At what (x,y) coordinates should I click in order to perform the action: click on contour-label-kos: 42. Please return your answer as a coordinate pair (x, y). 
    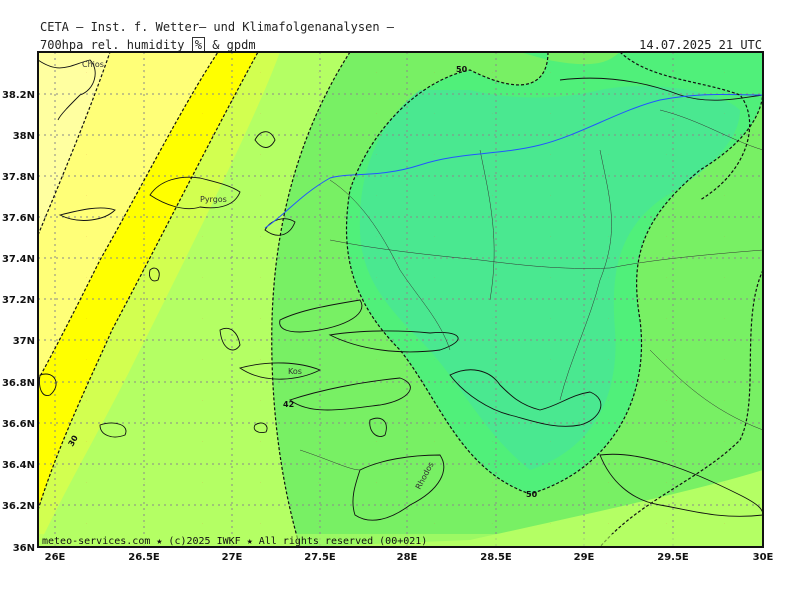
    Looking at the image, I should click on (288, 404).